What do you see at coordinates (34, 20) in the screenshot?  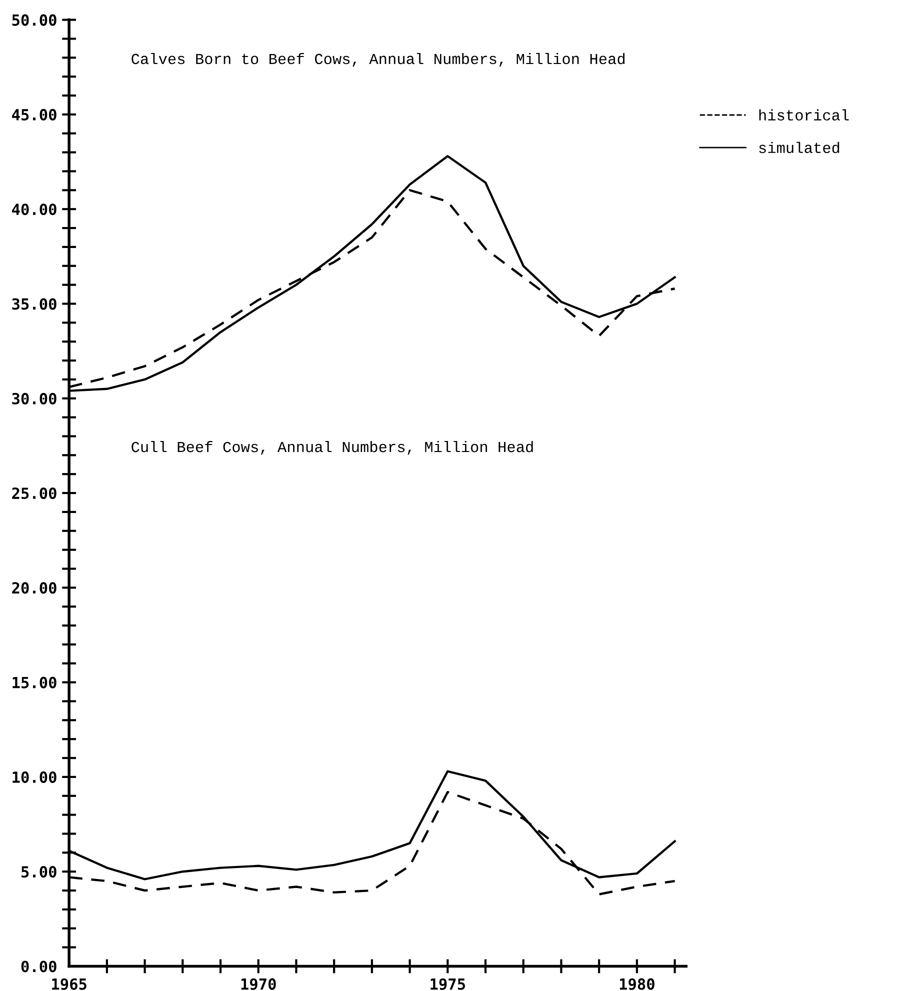 I see `y-tick-label: 50.00` at bounding box center [34, 20].